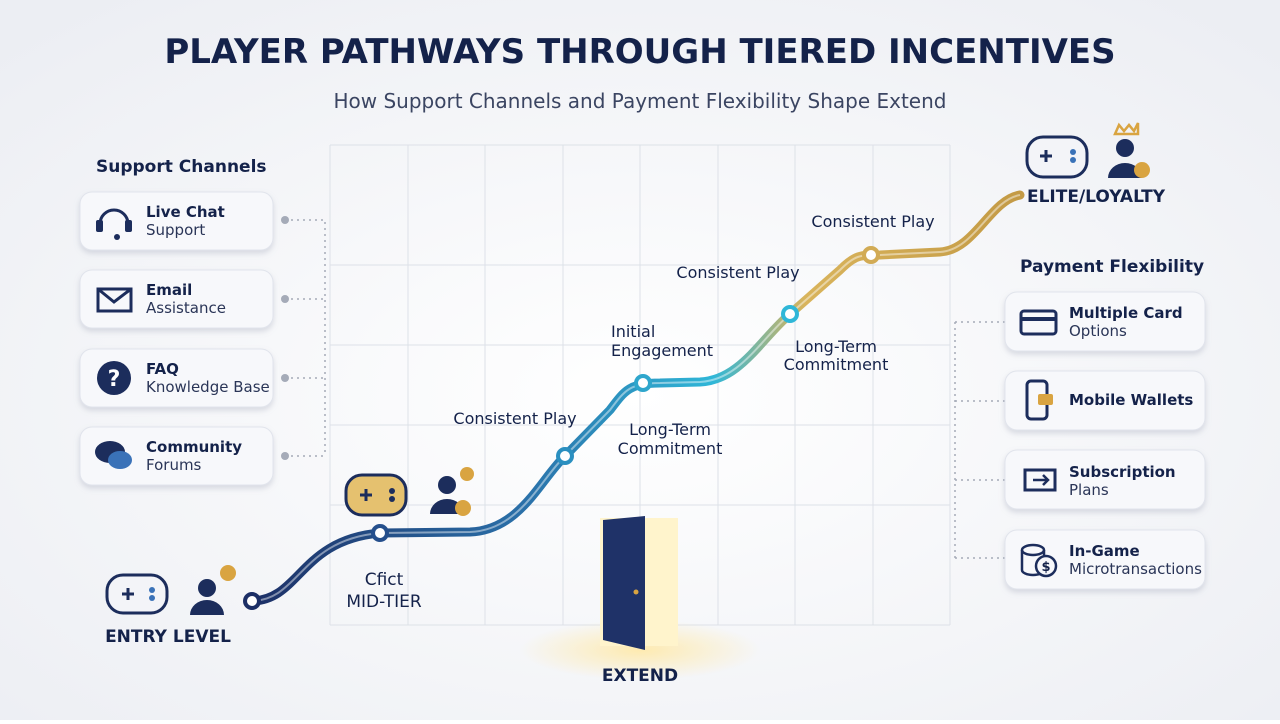  Describe the element at coordinates (162, 369) in the screenshot. I see `support-item: FAQ` at that location.